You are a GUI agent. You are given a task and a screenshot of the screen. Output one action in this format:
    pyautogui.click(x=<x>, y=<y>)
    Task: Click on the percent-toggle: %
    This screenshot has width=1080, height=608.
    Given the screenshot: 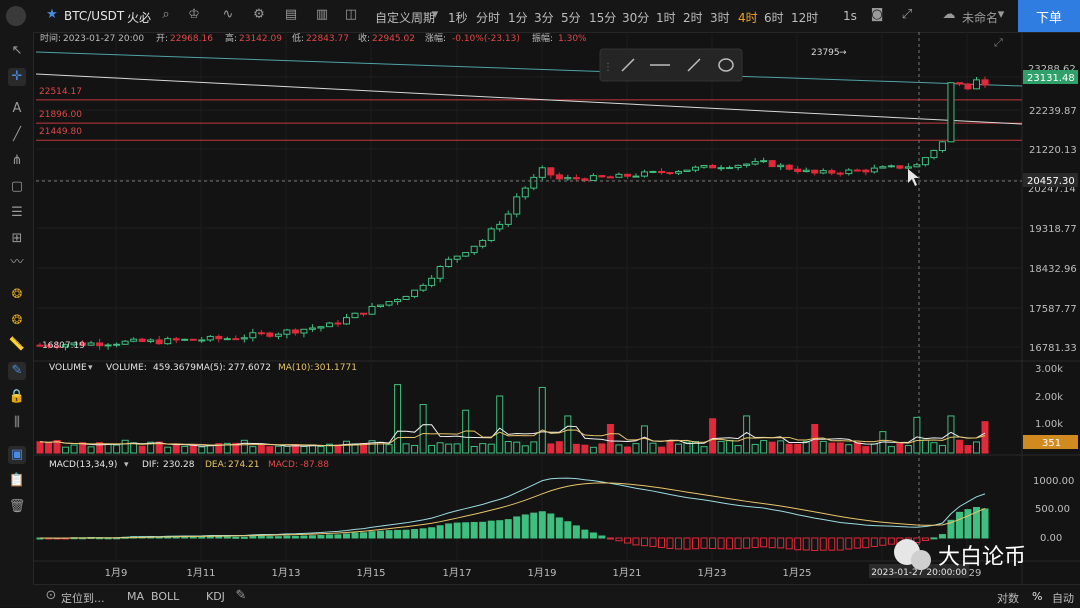 What is the action you would take?
    pyautogui.click(x=1037, y=596)
    